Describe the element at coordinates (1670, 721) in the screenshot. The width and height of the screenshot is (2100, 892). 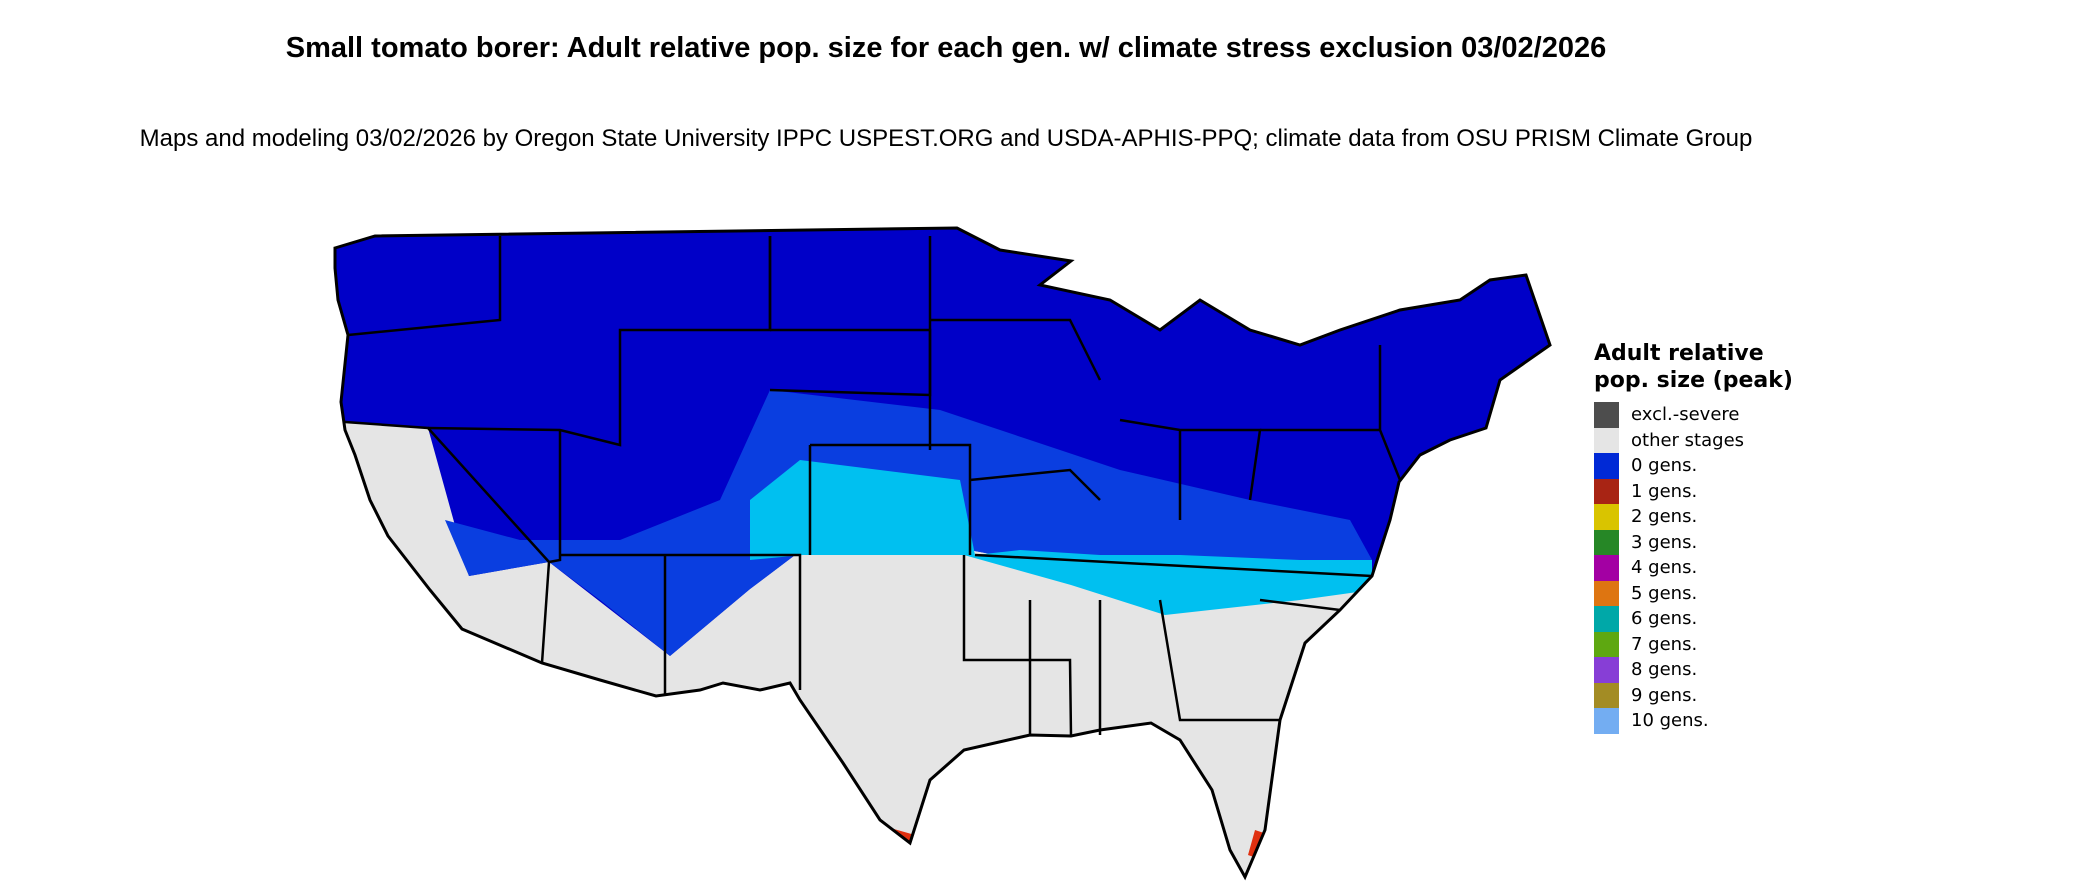
I see `legend-label: 10 gens.` at that location.